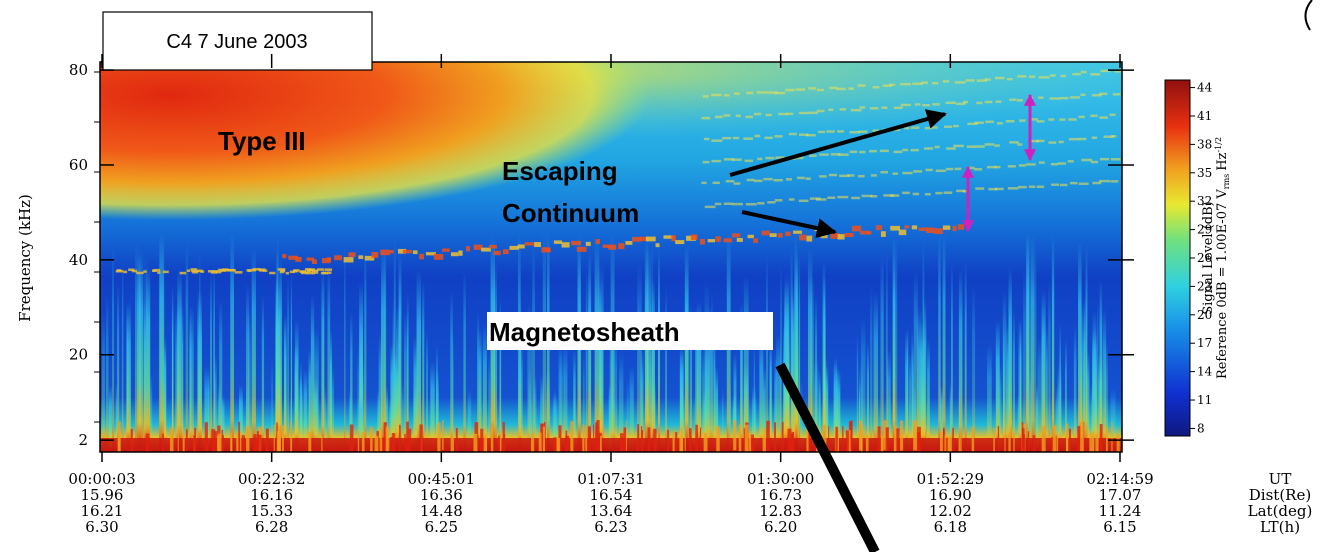  I want to click on x-tick-label: 16.73, so click(780, 495).